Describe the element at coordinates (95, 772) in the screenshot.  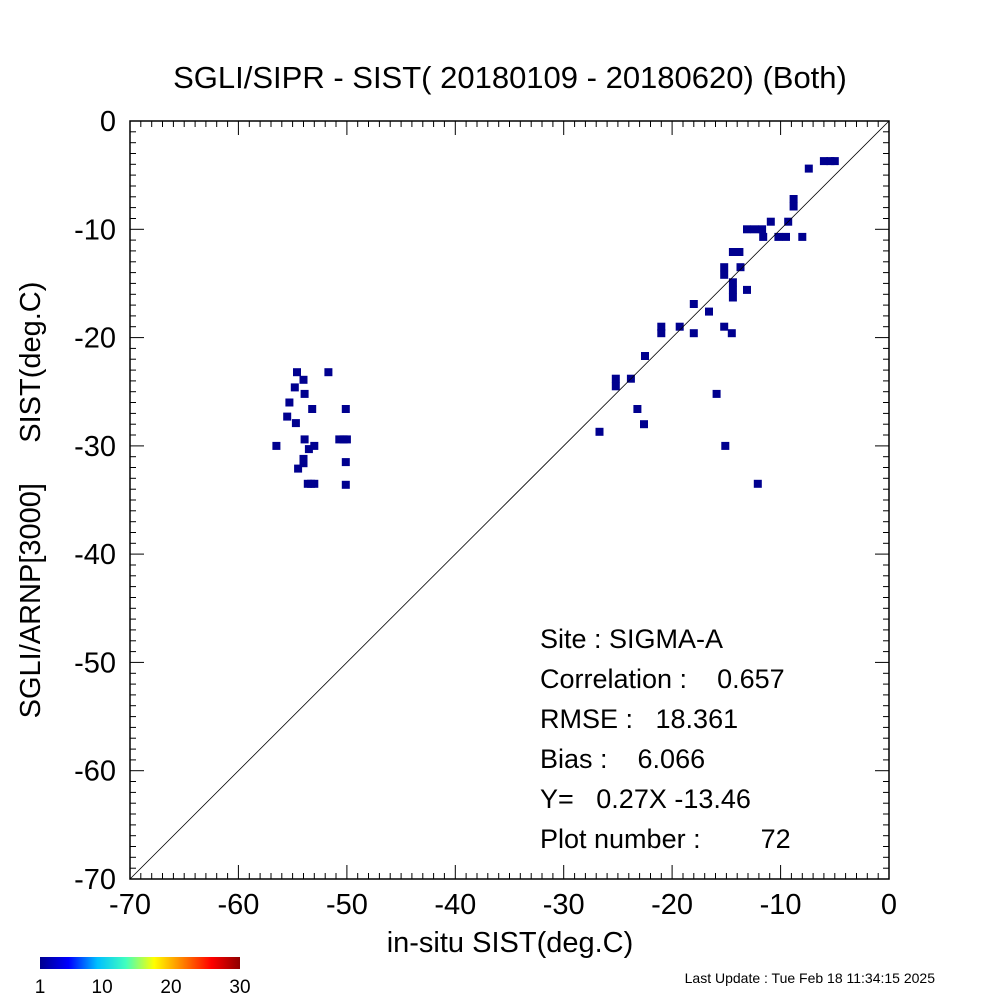
I see `y-tick-label: -60` at that location.